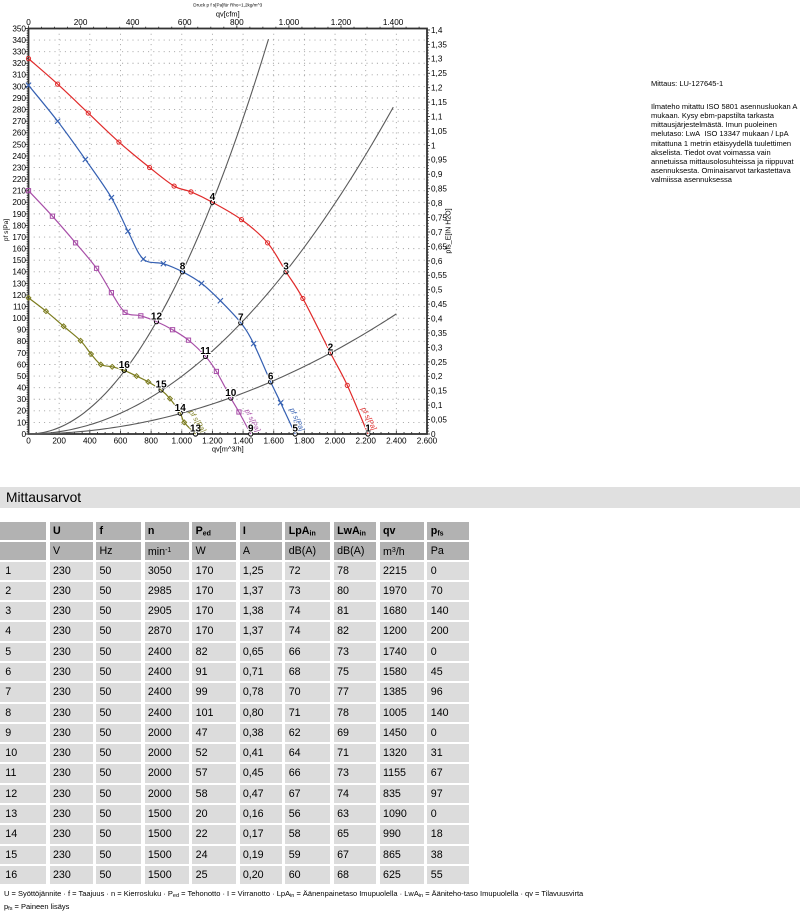  Describe the element at coordinates (19, 40) in the screenshot. I see `svg-text: 340` at that location.